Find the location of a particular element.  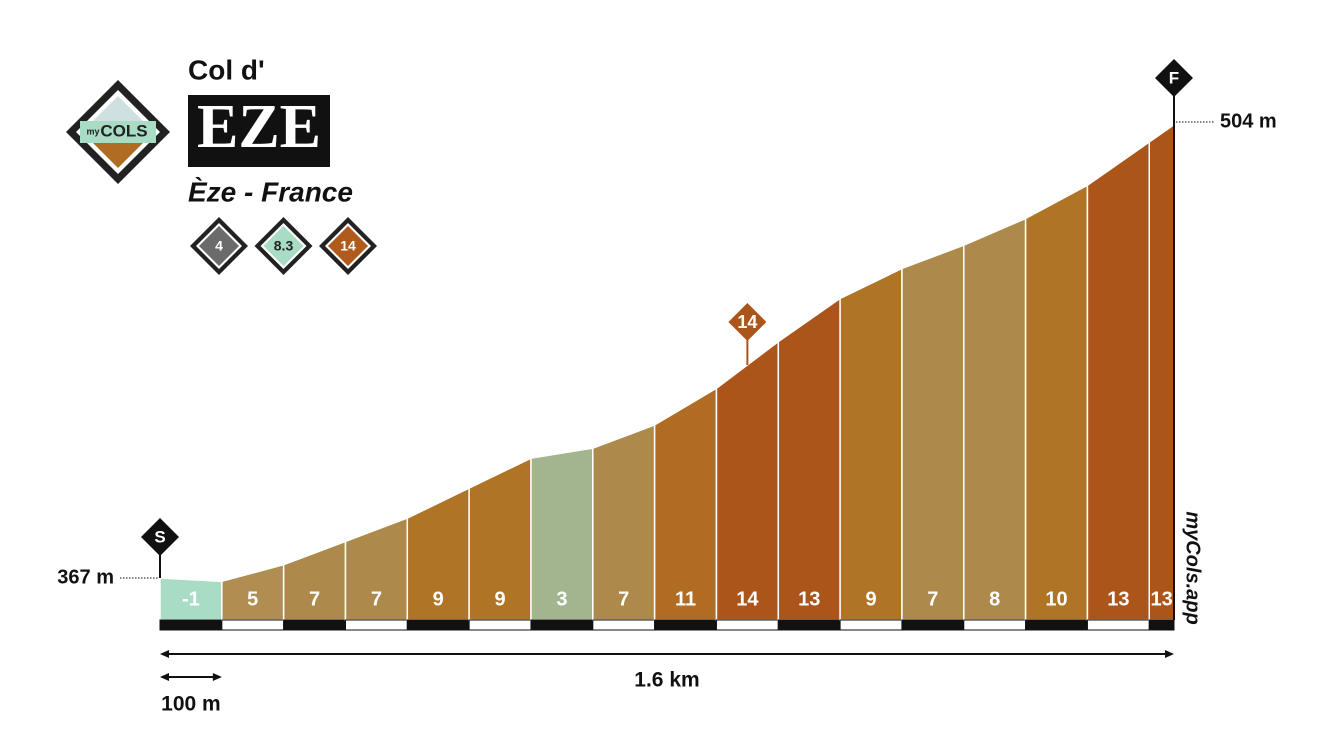

stat-value: 4 is located at coordinates (219, 246).